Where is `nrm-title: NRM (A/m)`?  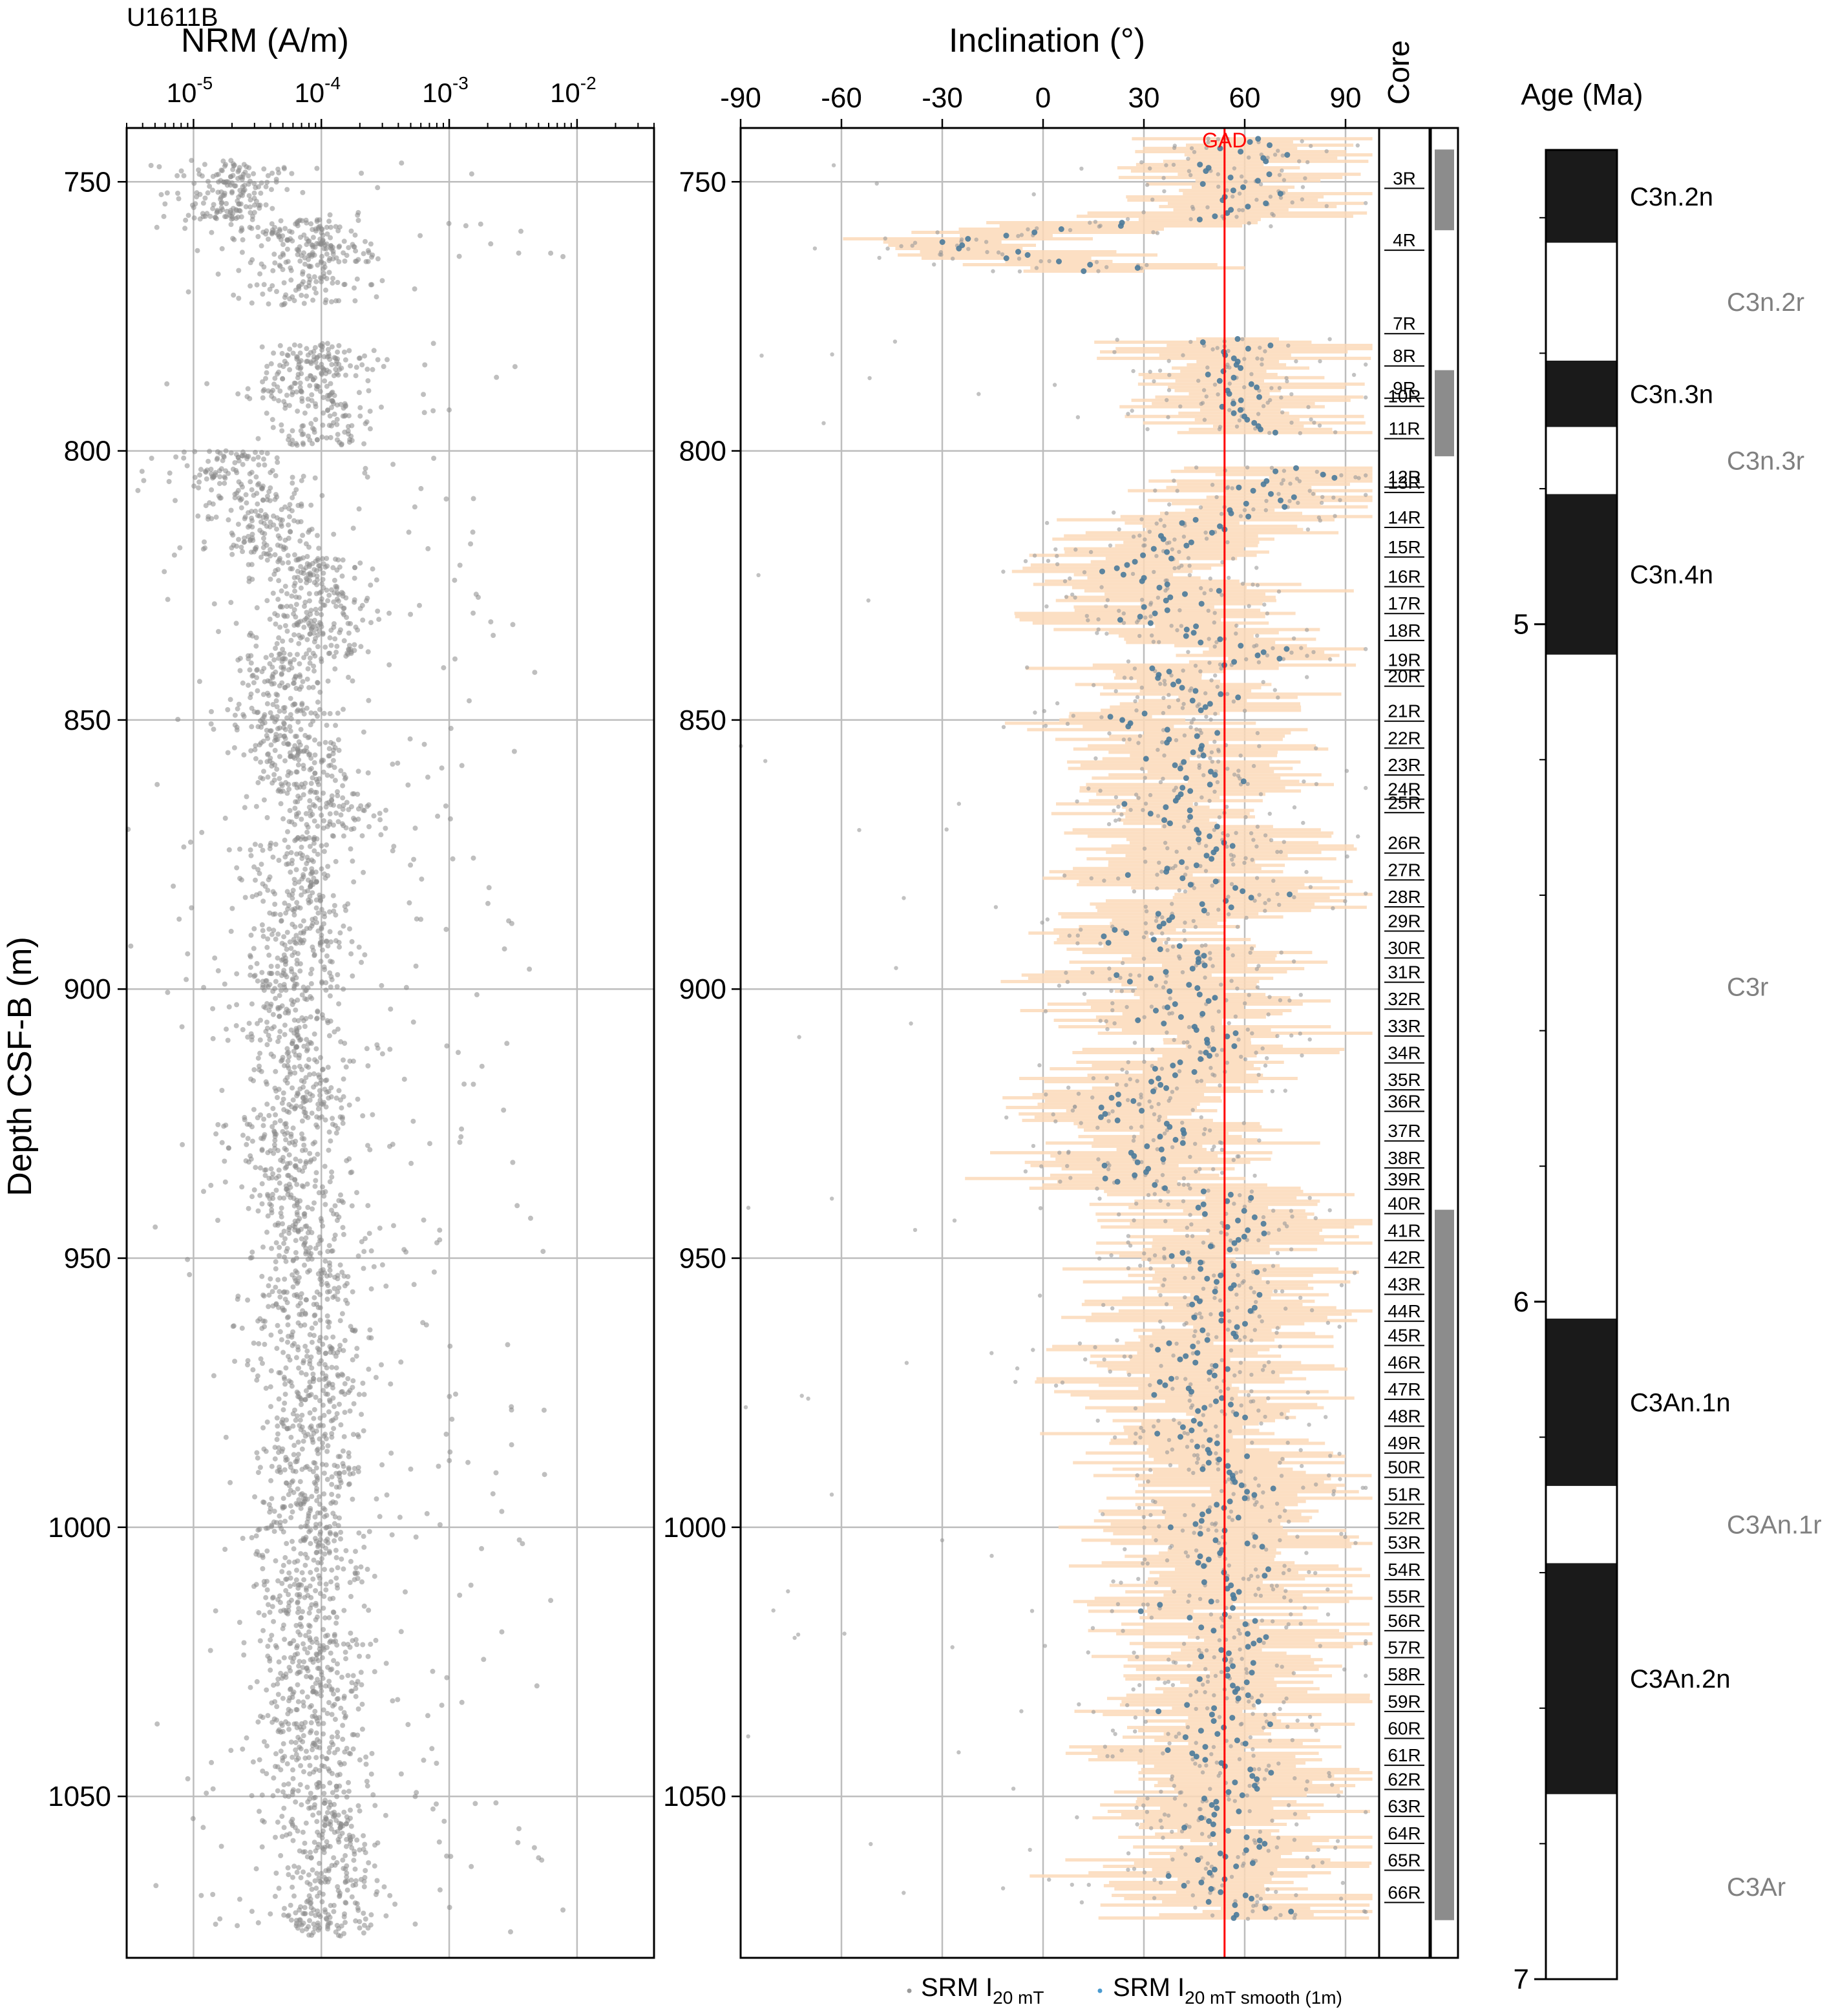 nrm-title: NRM (A/m) is located at coordinates (265, 40).